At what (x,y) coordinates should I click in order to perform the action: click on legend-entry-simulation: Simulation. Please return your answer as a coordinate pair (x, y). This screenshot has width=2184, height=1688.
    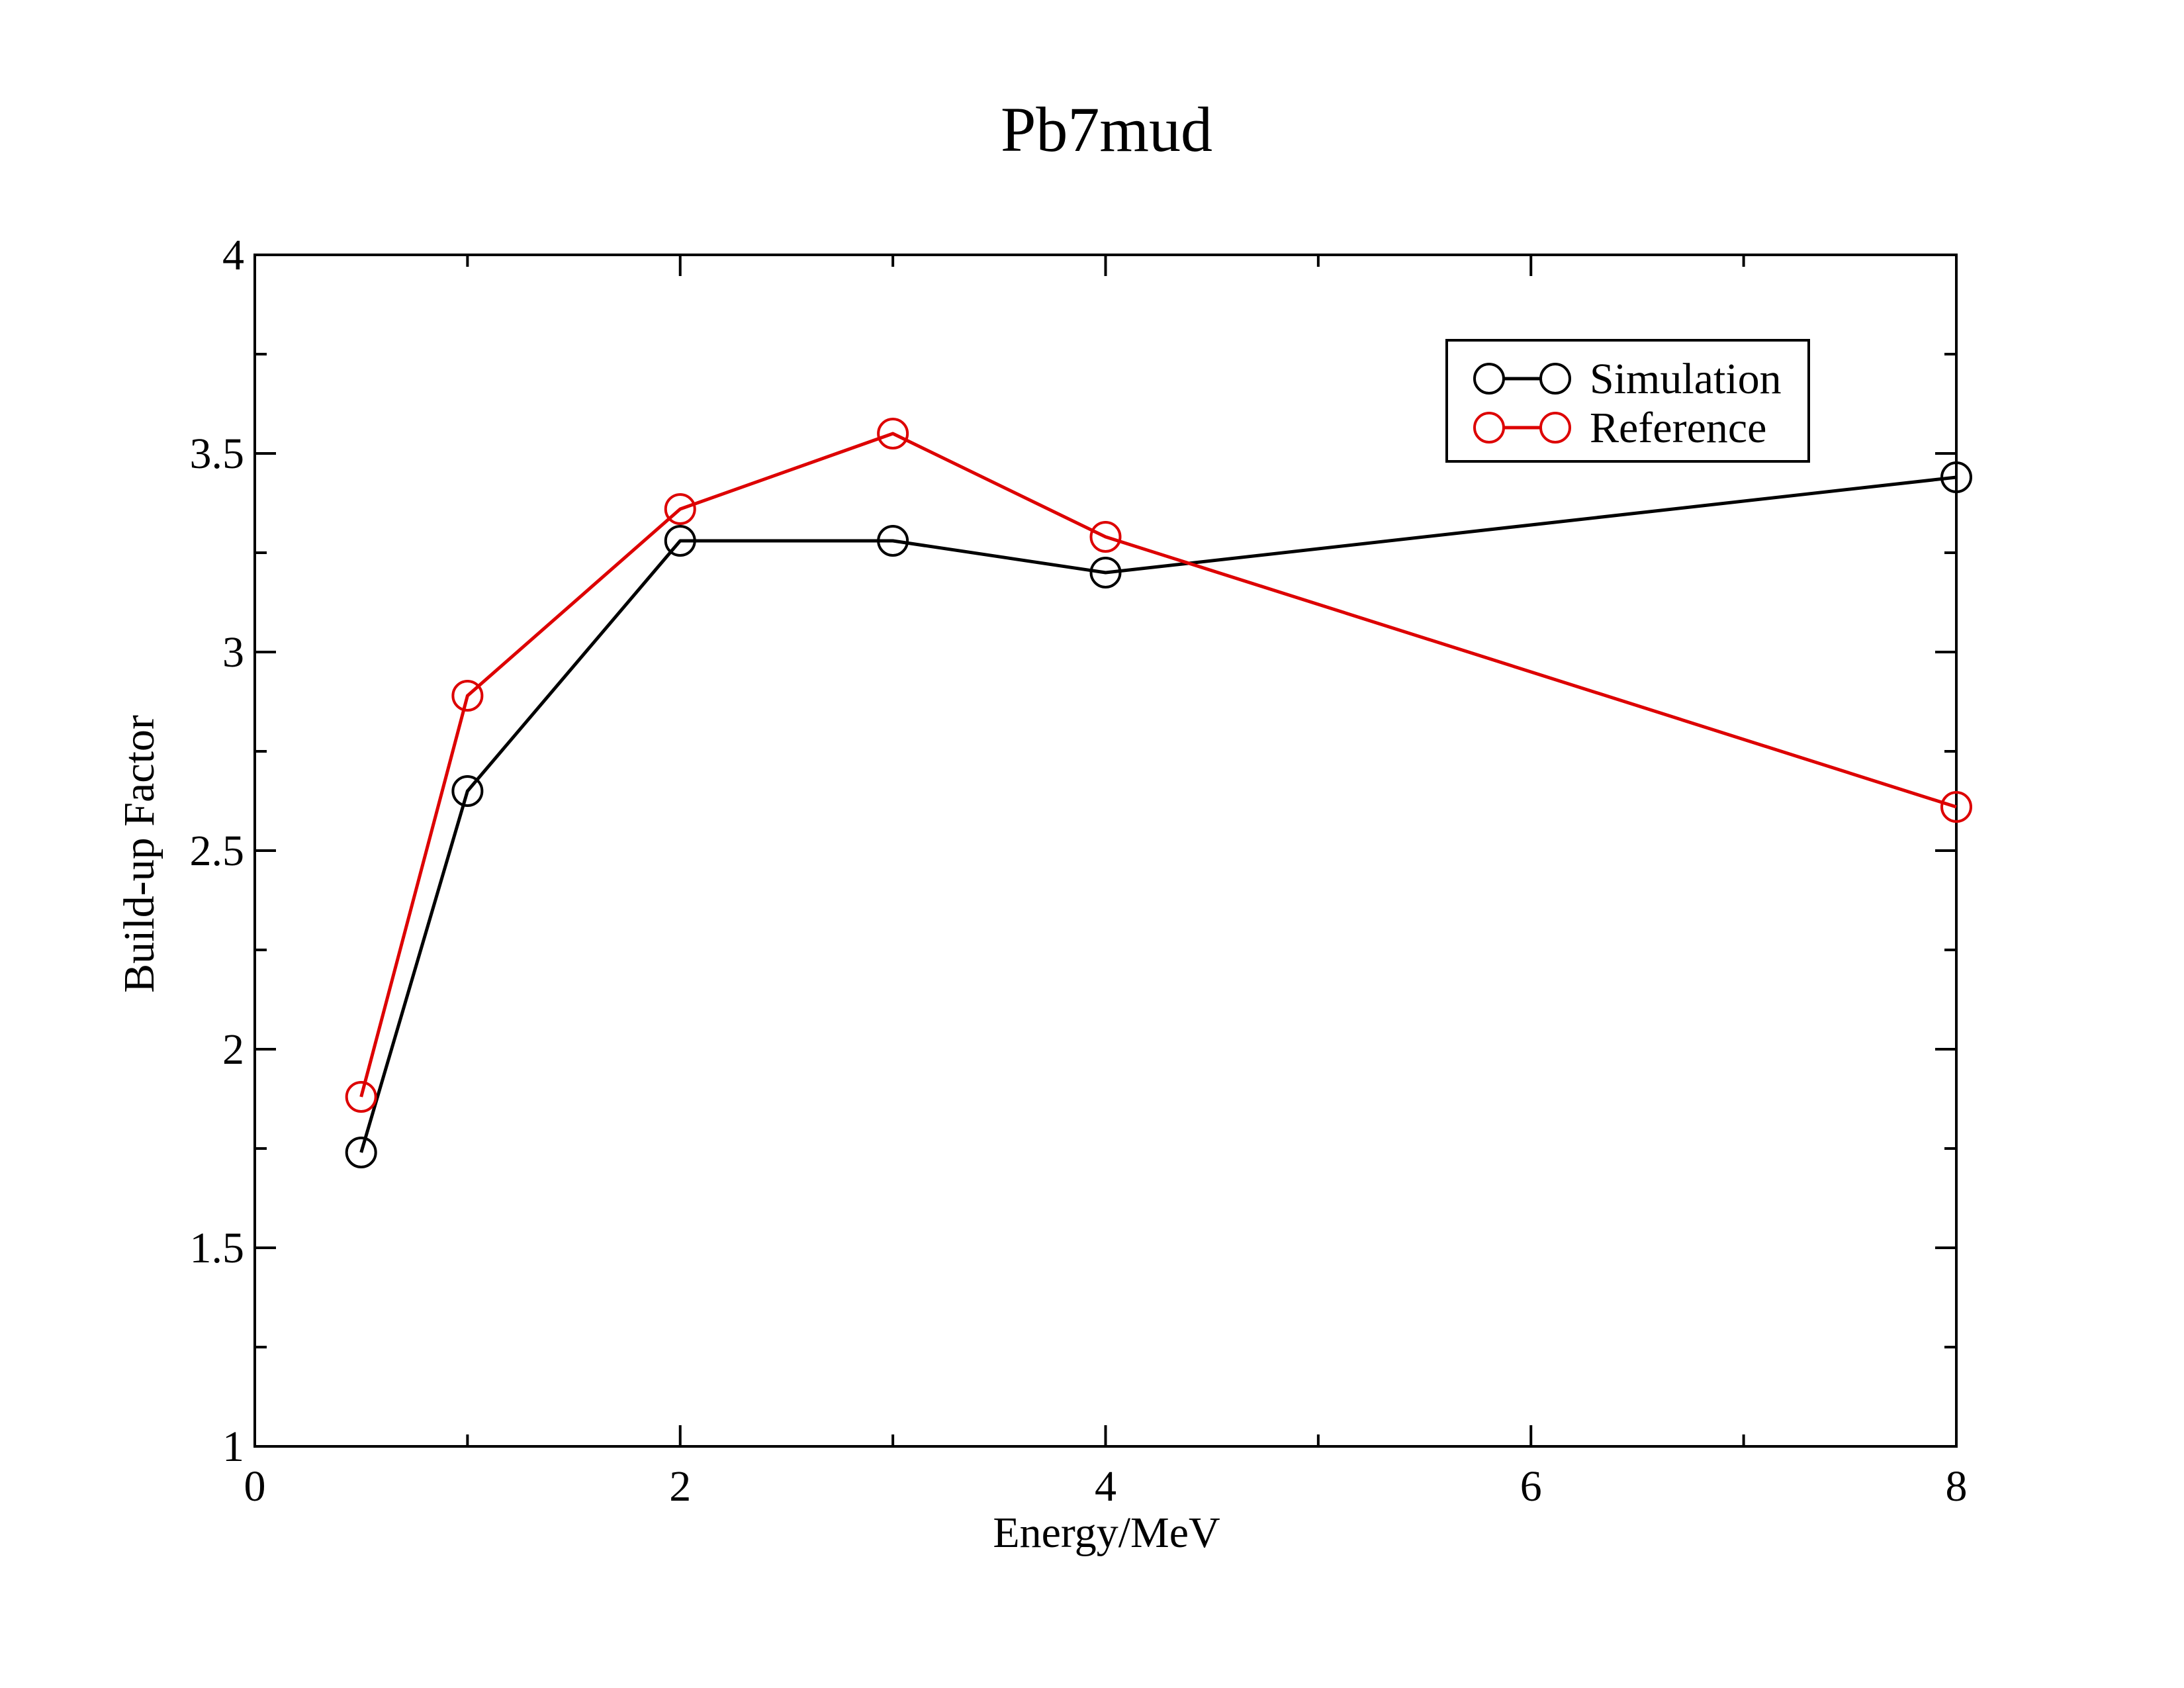
    Looking at the image, I should click on (1627, 379).